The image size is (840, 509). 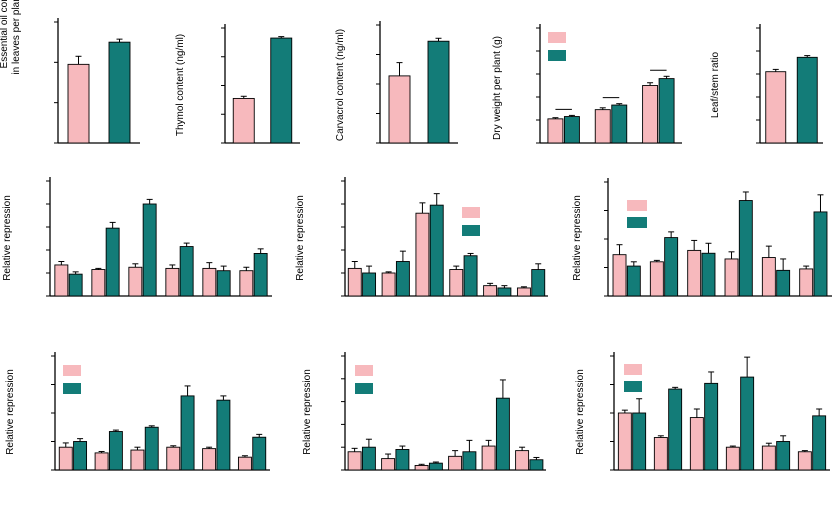 I want to click on y-axis-label: Carvacrol content (ng/ml), so click(x=340, y=85).